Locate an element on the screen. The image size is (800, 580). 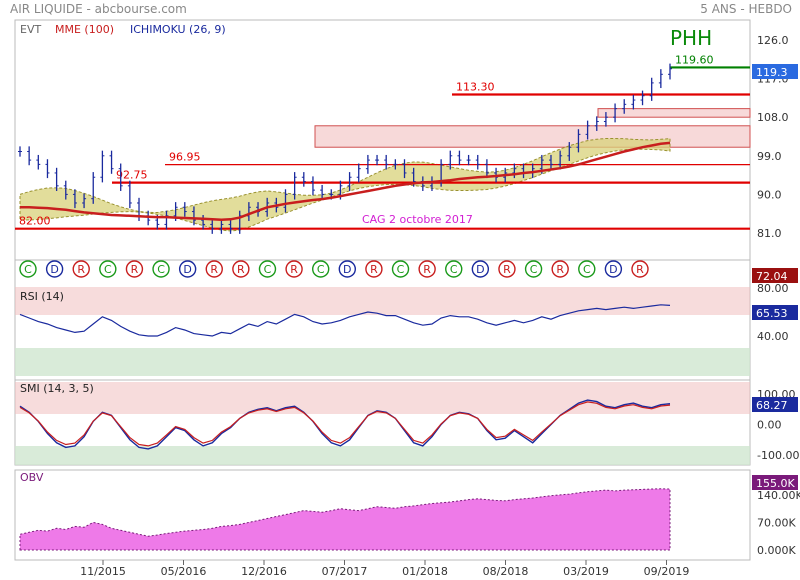
price-tick-label: 99.0 is located at coordinates (769, 156).